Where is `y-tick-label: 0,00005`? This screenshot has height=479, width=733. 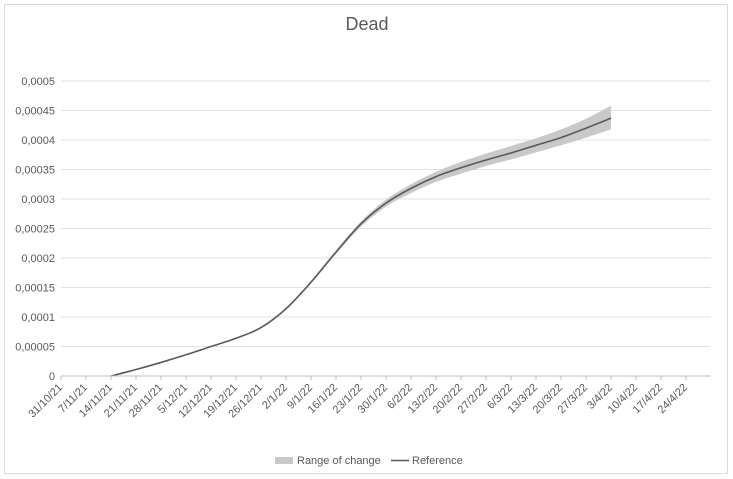 y-tick-label: 0,00005 is located at coordinates (35, 348).